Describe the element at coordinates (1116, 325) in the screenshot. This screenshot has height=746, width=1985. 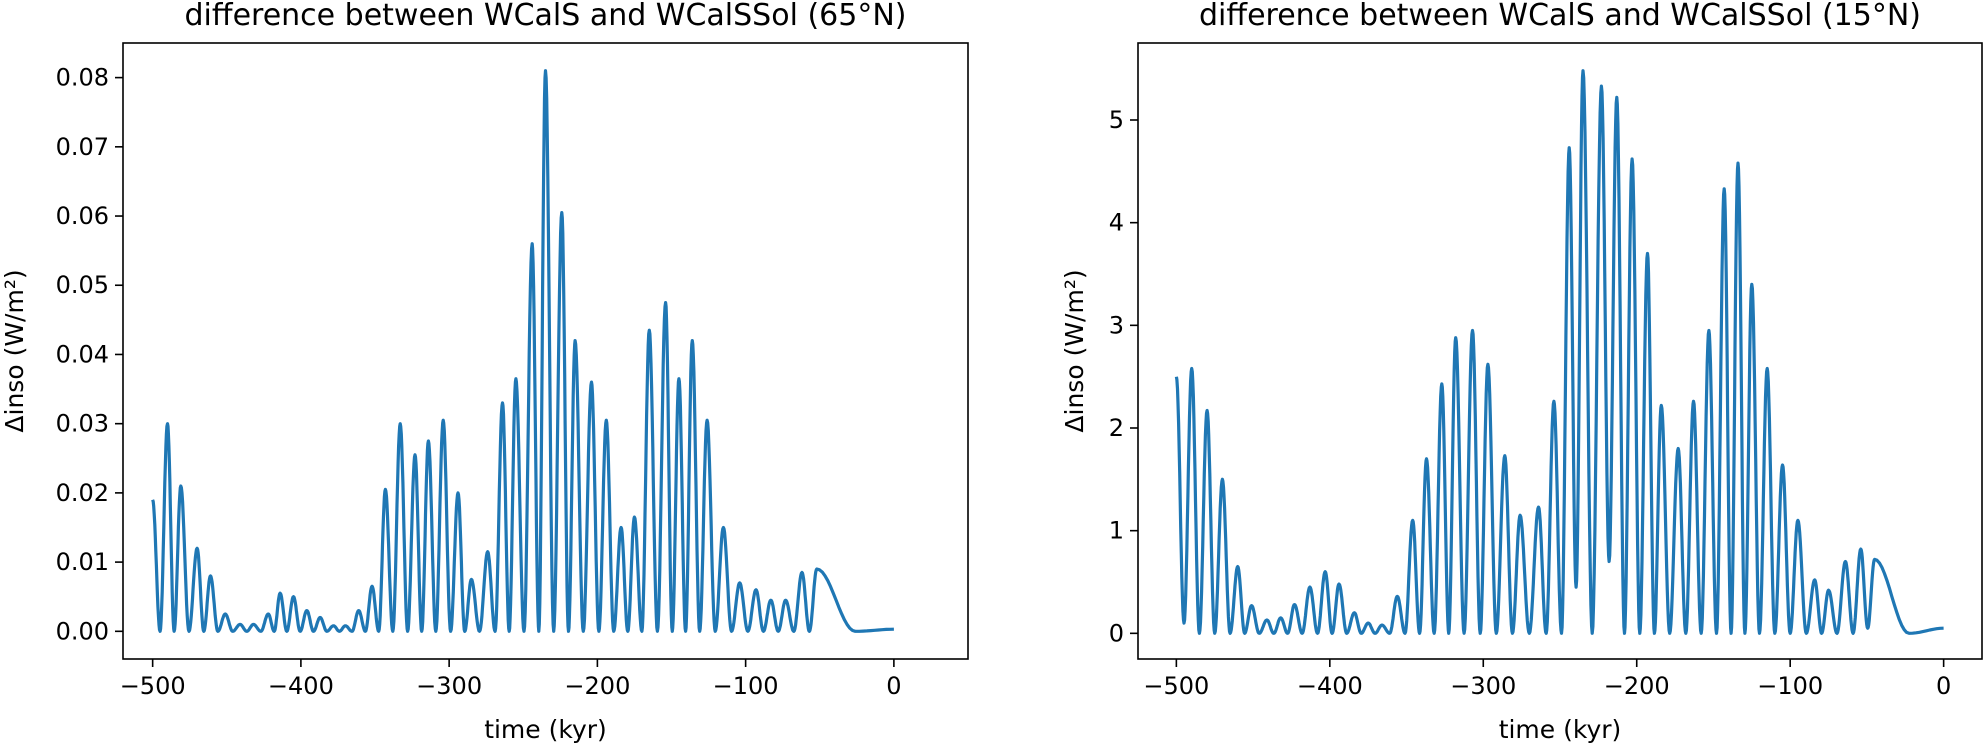
I see `y-tick-label: 3` at that location.